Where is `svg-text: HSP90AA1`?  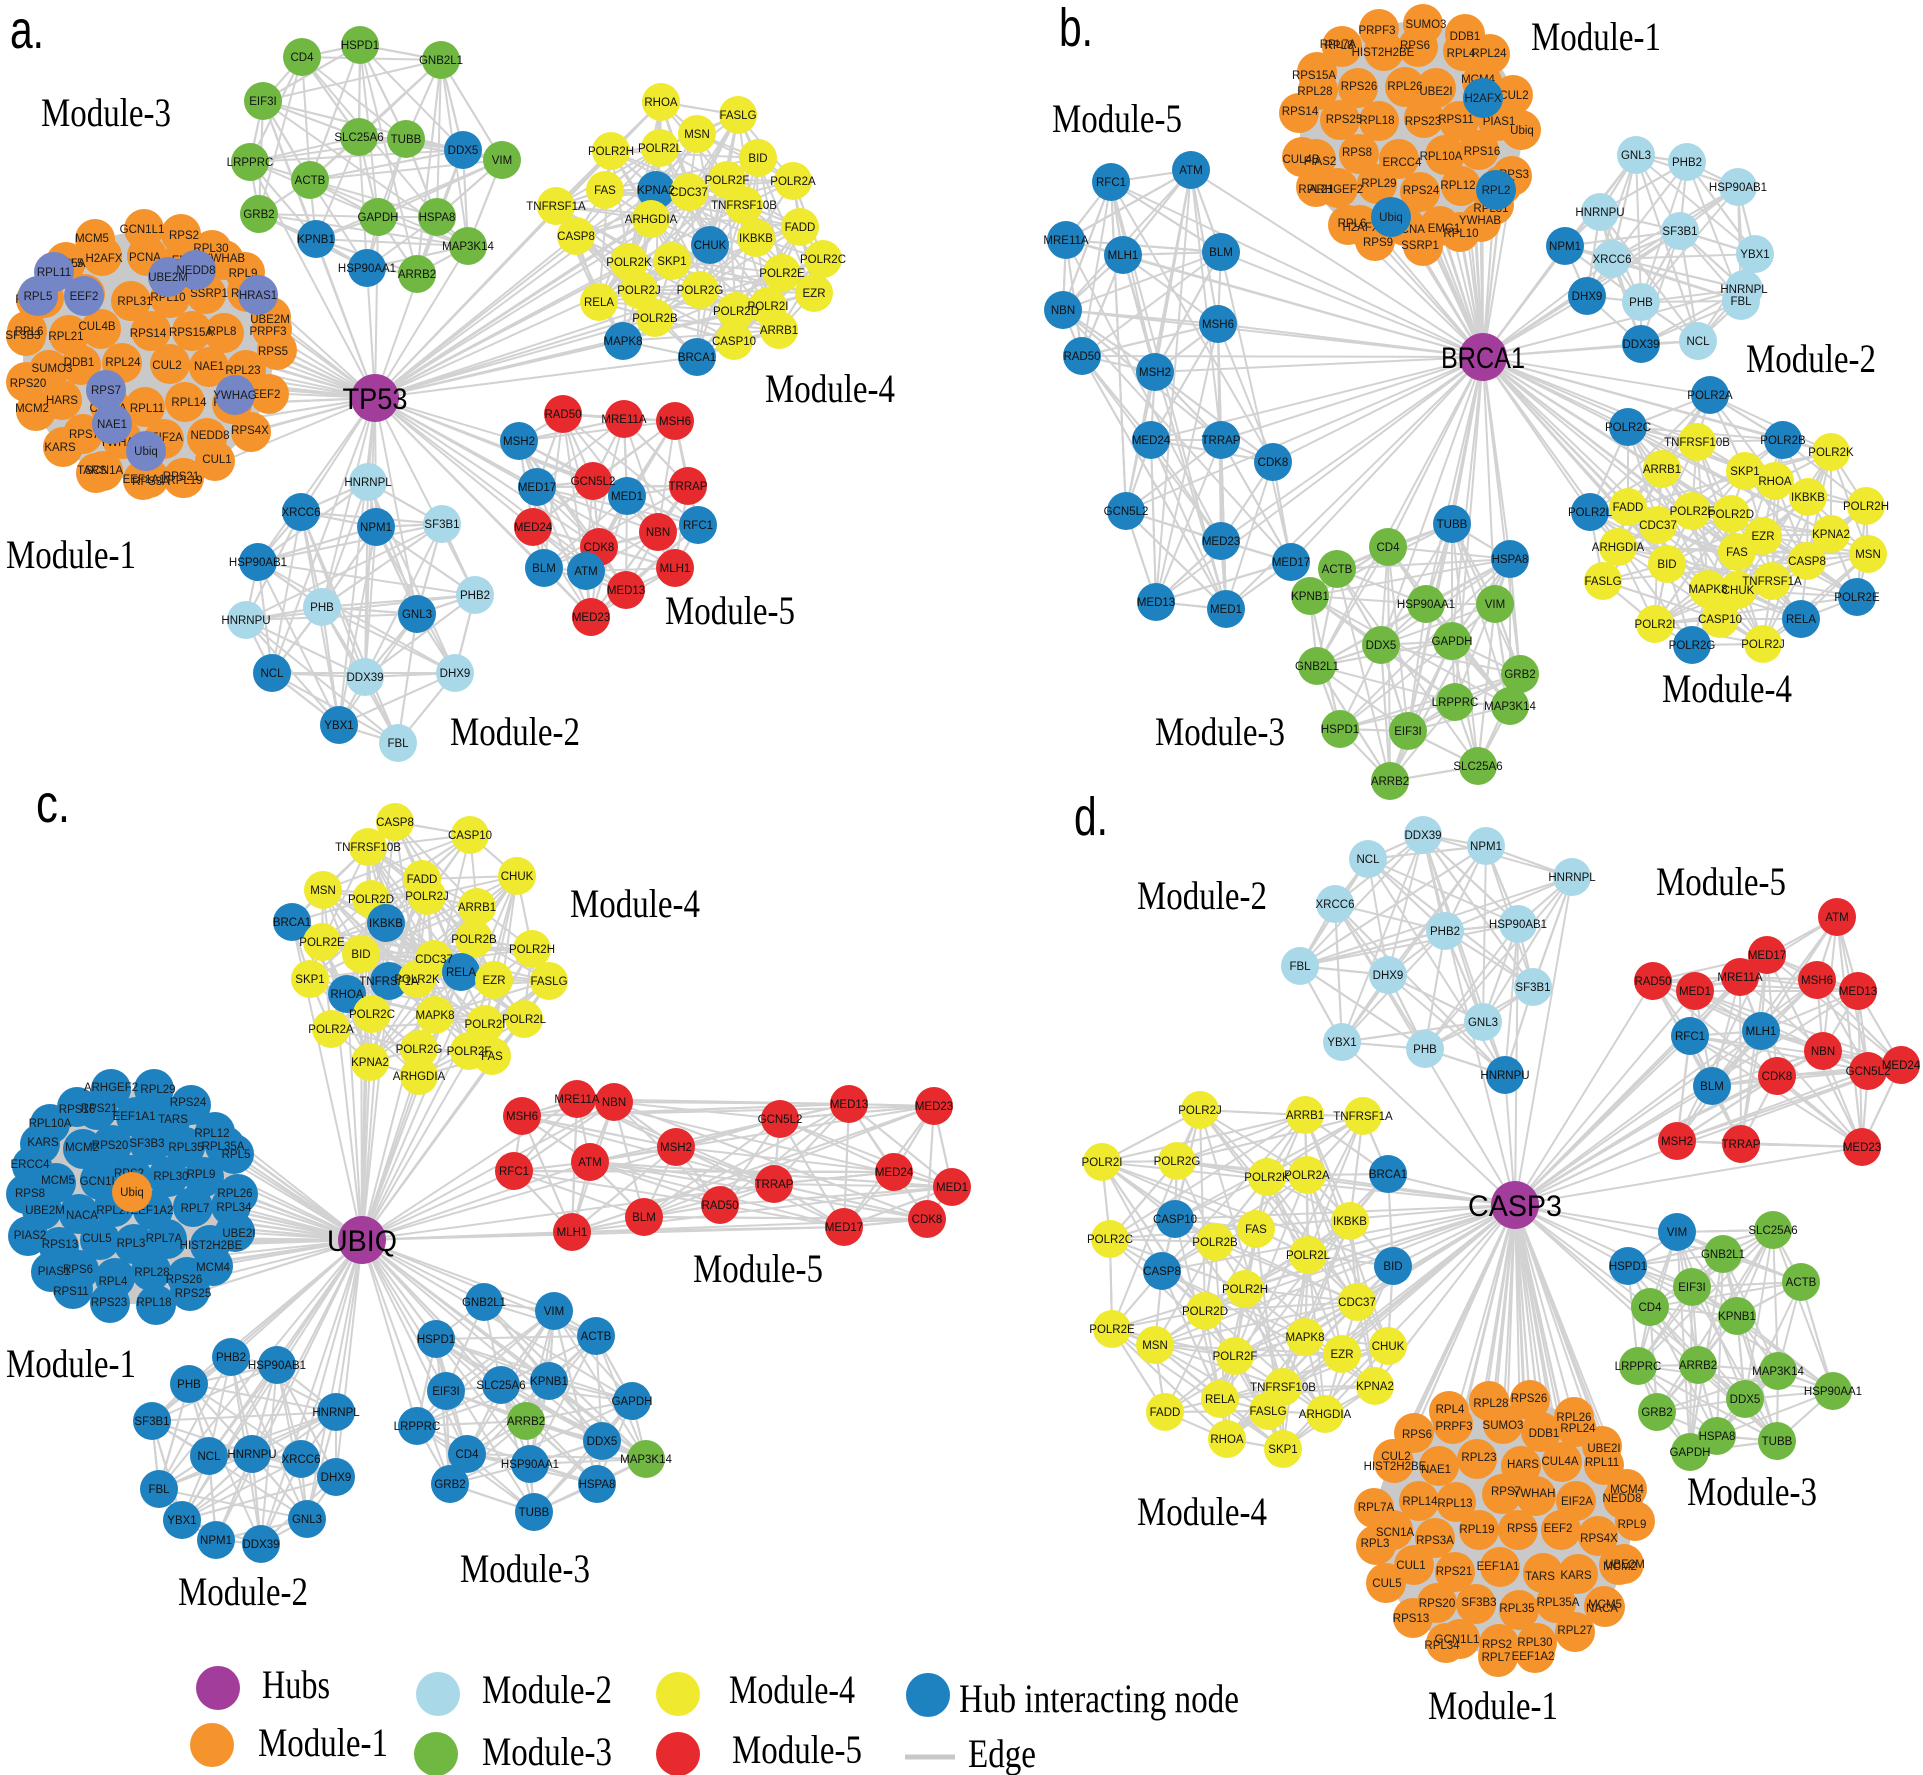
svg-text: HSP90AA1 is located at coordinates (367, 269).